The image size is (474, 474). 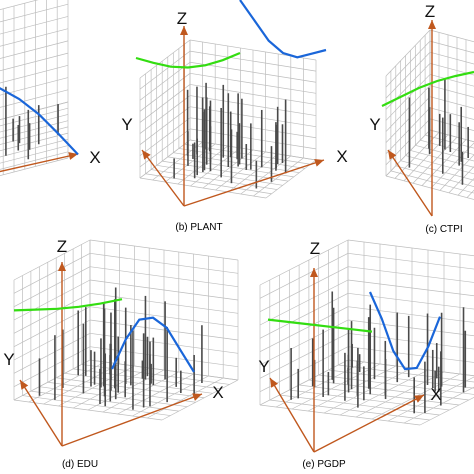 What do you see at coordinates (182, 18) in the screenshot?
I see `panel-b-z-label: Z` at bounding box center [182, 18].